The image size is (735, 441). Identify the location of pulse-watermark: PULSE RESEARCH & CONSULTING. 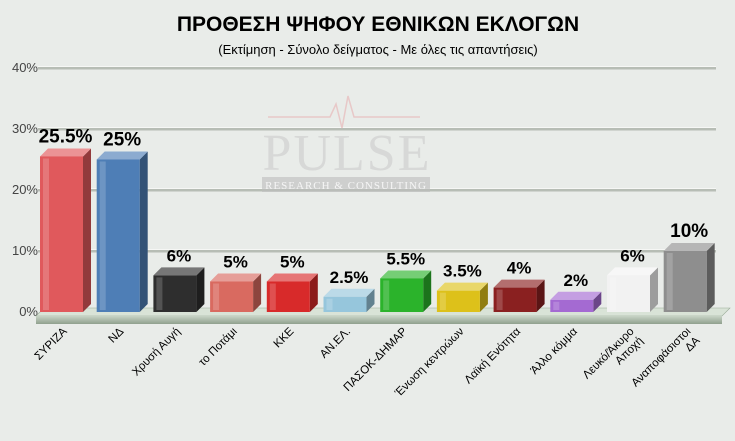
(347, 143).